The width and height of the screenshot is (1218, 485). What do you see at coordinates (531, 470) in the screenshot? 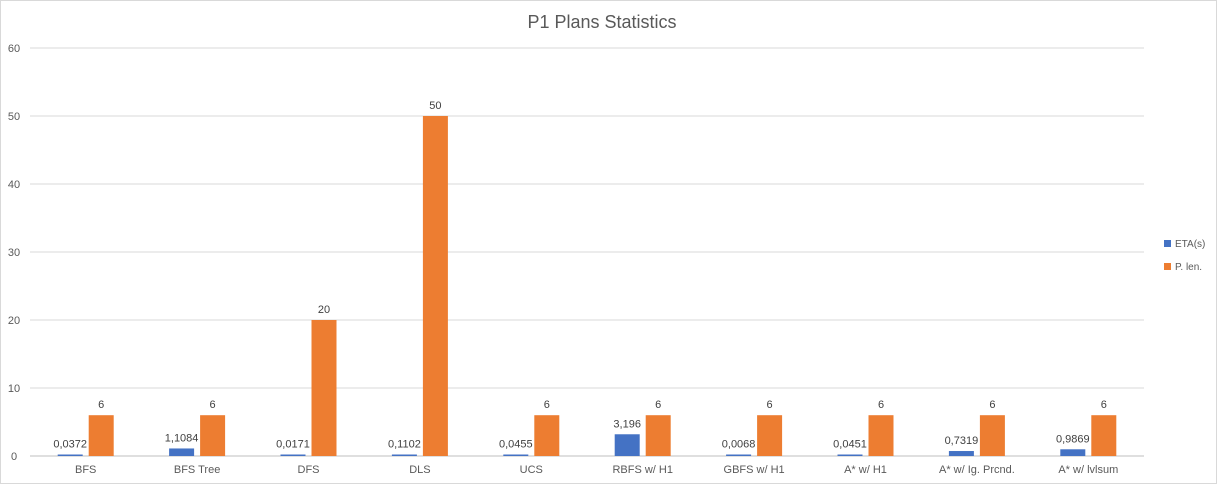
I see `x-tick-label: UCS` at bounding box center [531, 470].